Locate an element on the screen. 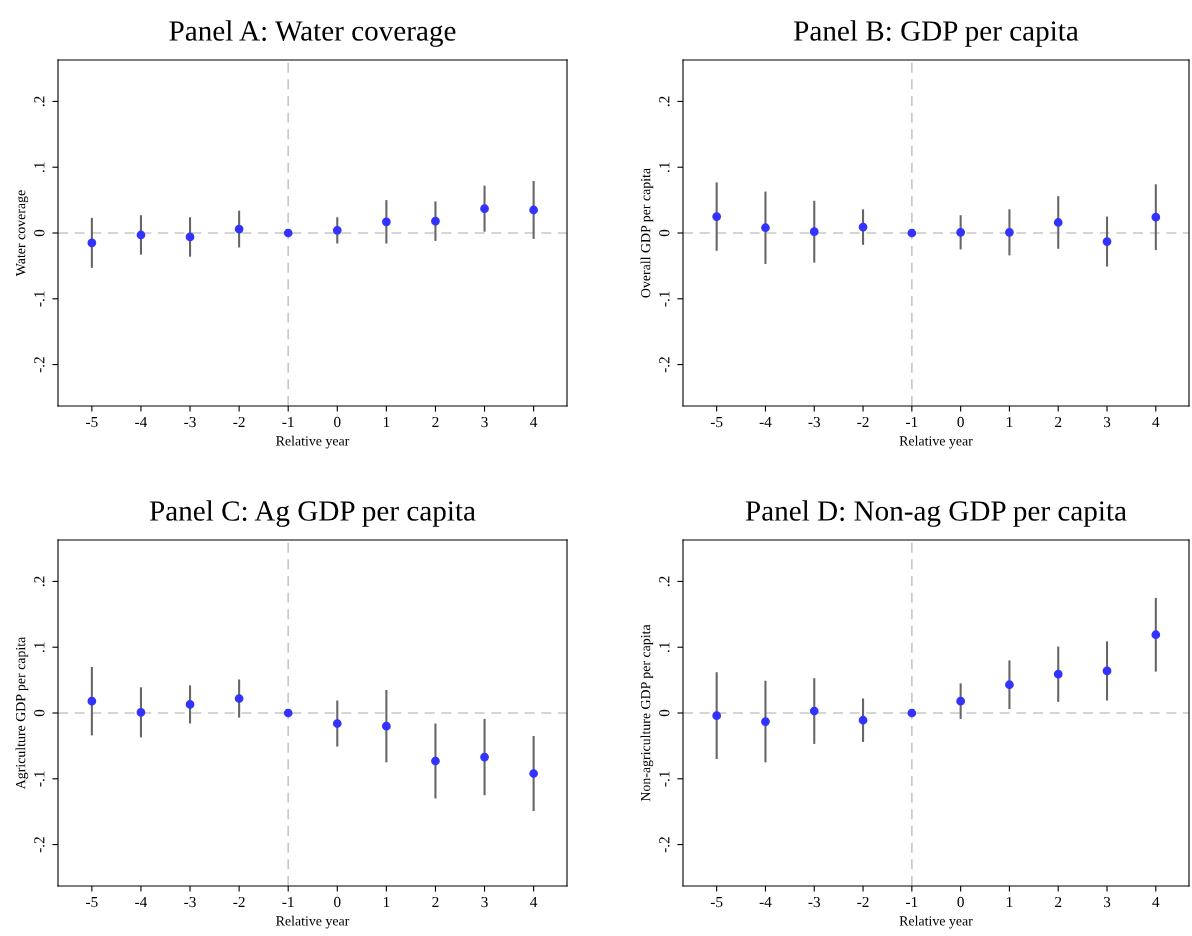 This screenshot has height=936, width=1192. y-axis-title: Overall GDP per capita is located at coordinates (647, 233).